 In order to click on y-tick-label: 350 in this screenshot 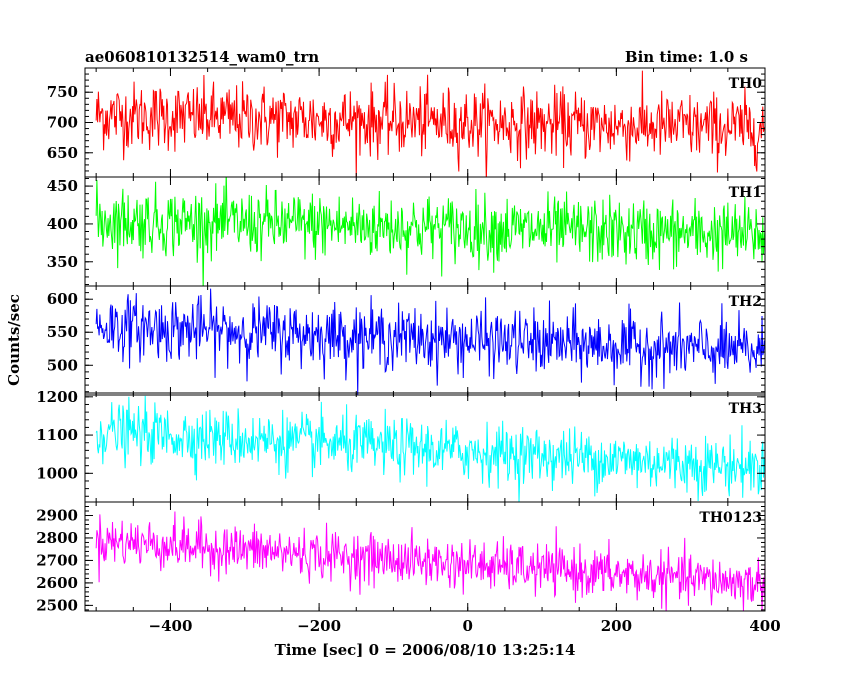, I will do `click(62, 262)`.